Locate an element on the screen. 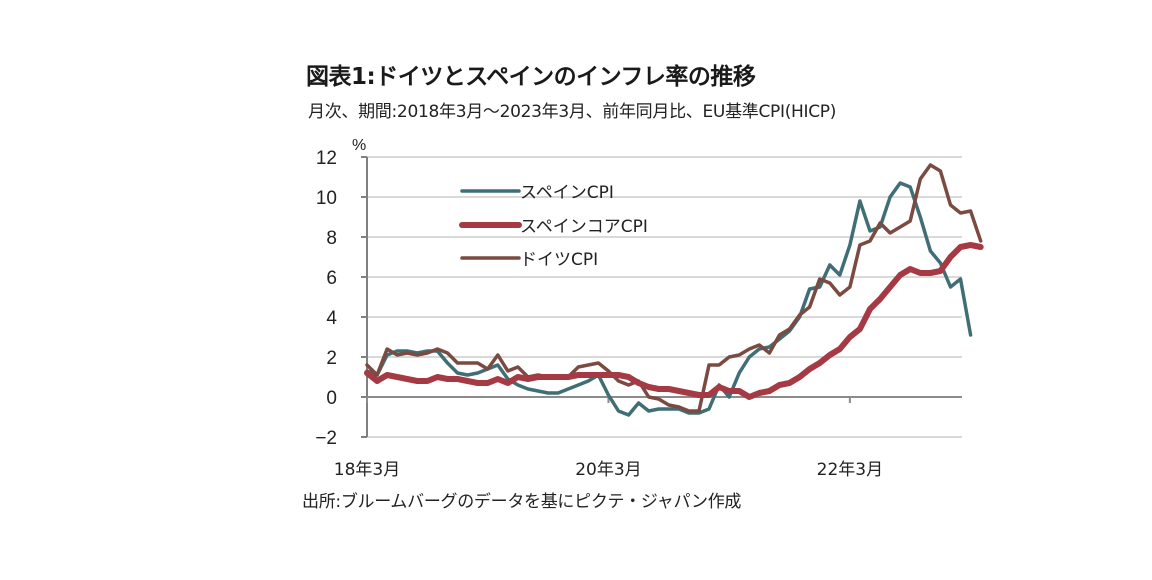  legend-label: ドイツCPI is located at coordinates (559, 260).